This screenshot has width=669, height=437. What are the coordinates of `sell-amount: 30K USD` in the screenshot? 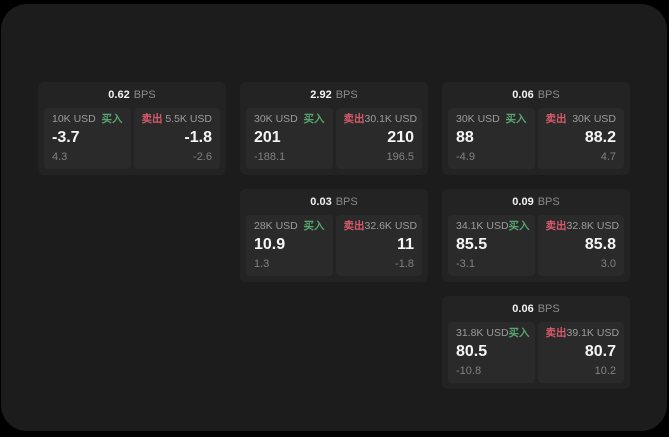 It's located at (594, 119).